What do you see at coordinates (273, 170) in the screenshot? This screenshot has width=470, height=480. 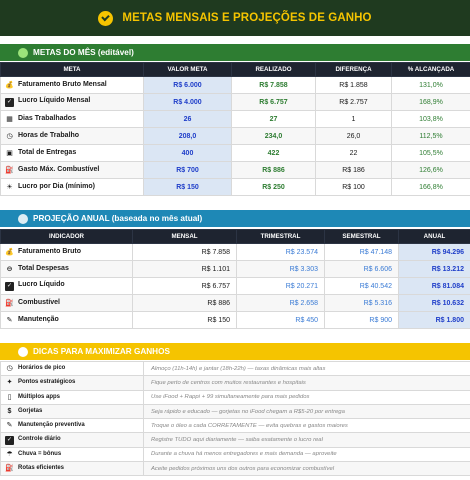 I see `goal-actual: R$ 886` at bounding box center [273, 170].